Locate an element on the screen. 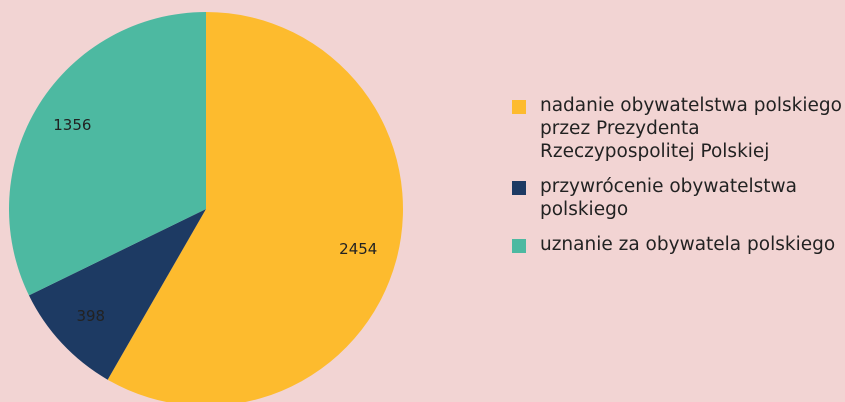  legend-label: uznanie za obywatela polskiego is located at coordinates (688, 244).